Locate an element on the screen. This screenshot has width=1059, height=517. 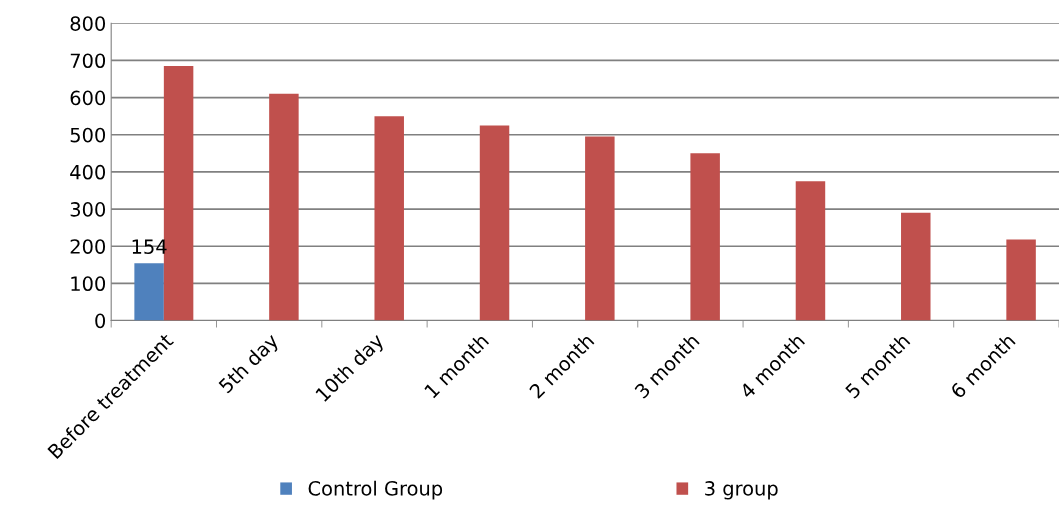
x-tick-label: 5th day is located at coordinates (250, 364).